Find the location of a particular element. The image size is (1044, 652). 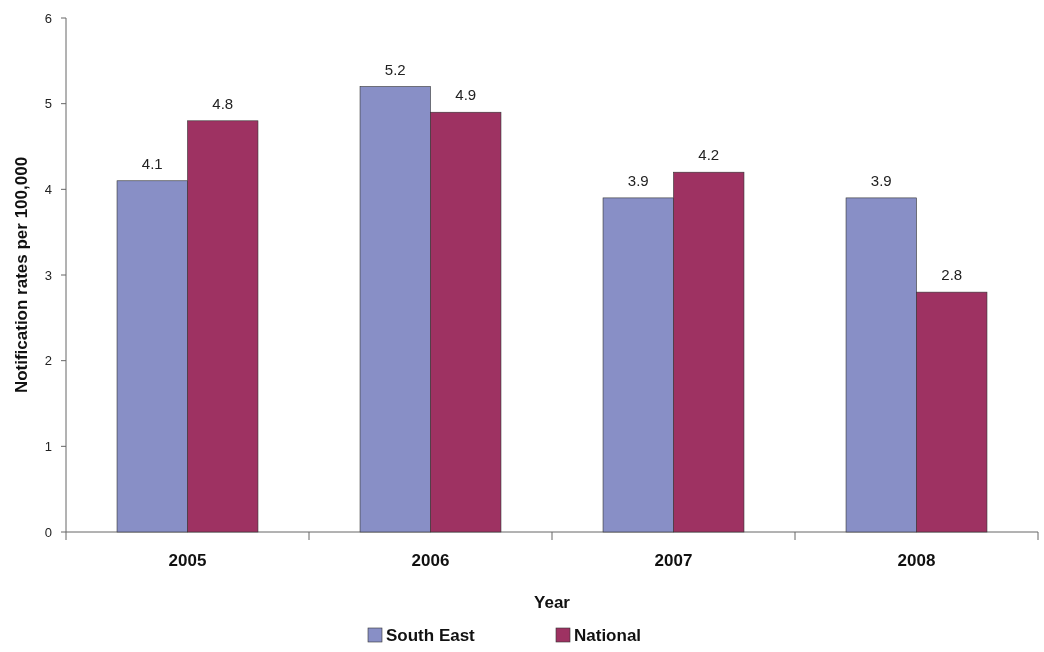

x-axis-title: Year is located at coordinates (552, 602).